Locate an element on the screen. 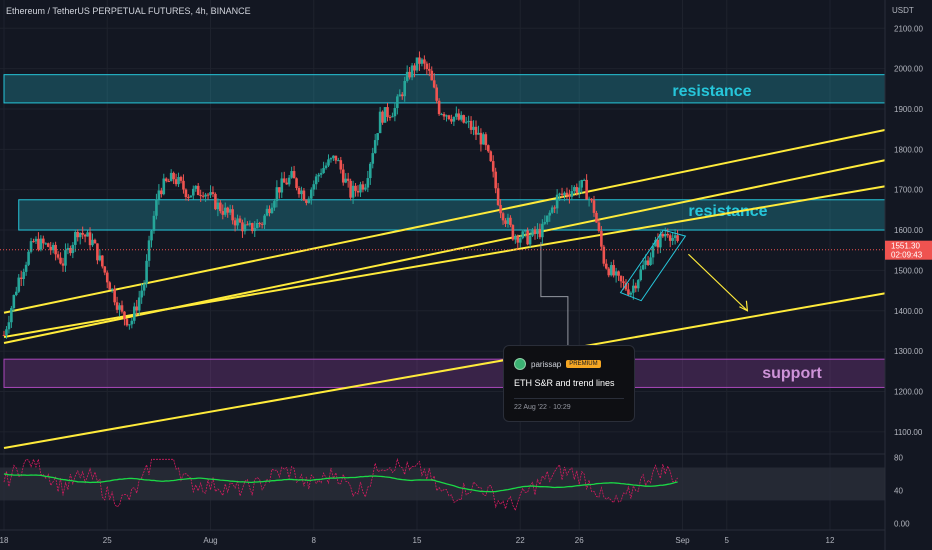 This screenshot has width=932, height=550. author-name: parissap is located at coordinates (546, 364).